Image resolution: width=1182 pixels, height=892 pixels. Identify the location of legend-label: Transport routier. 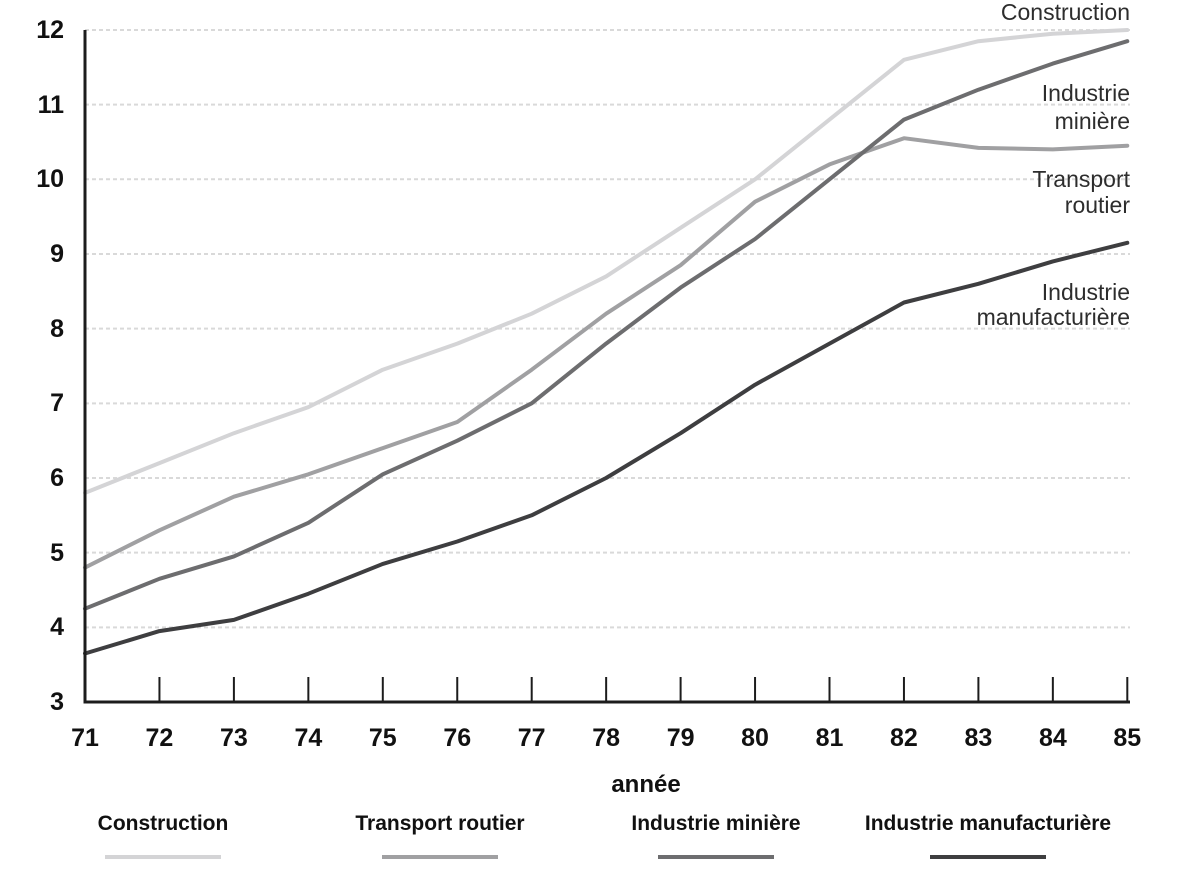
(440, 823).